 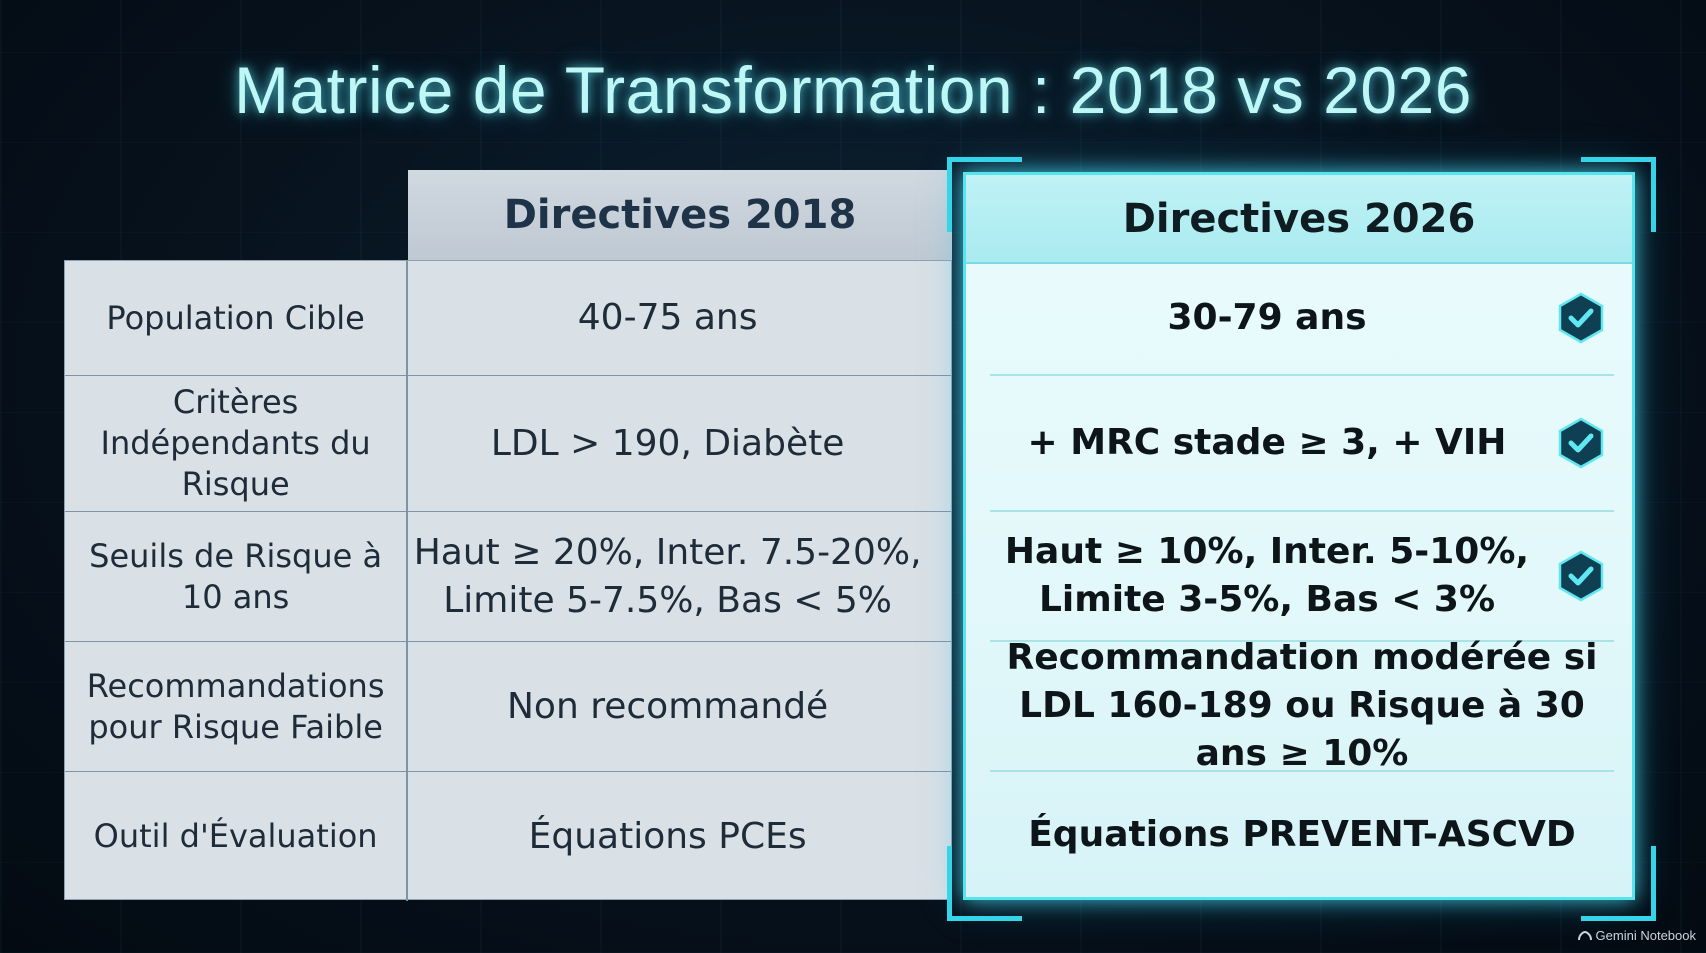 I want to click on cell-2026-text: + MRC stade ≥ 3, + VIH, so click(x=1267, y=442).